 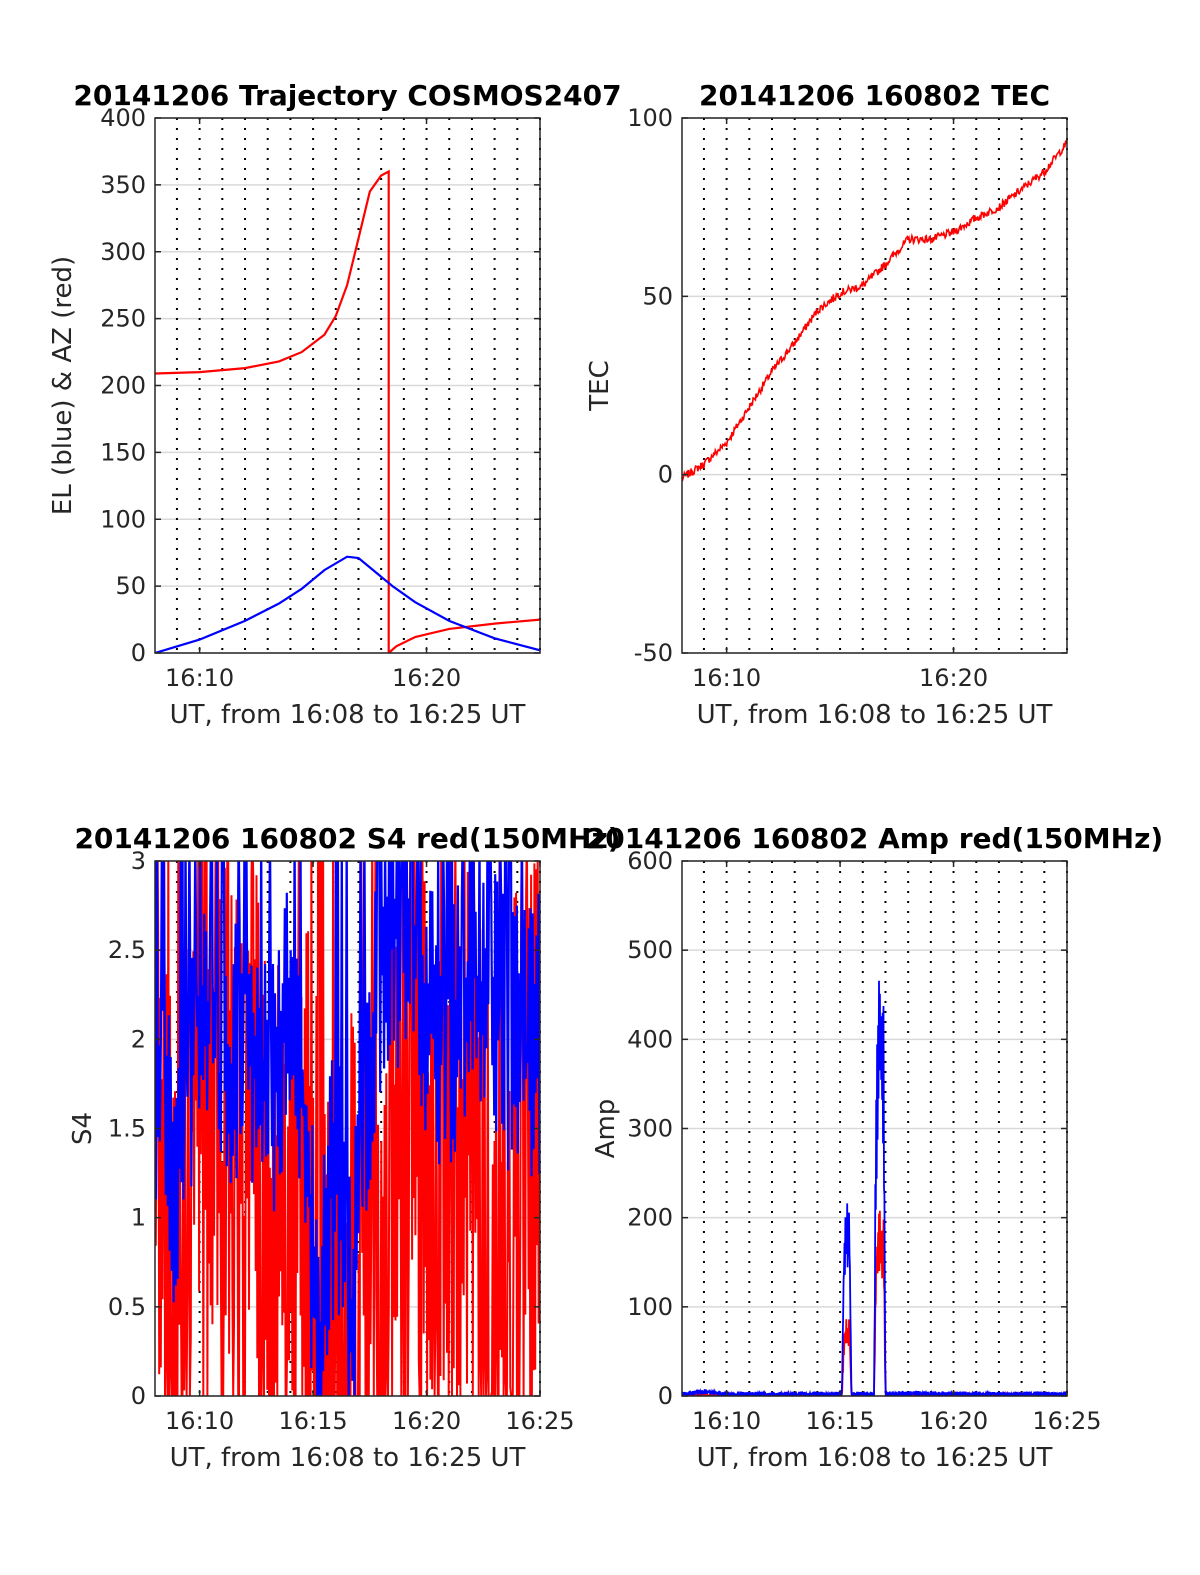 I want to click on chart-title: 20141206 160802 Amp red(150MHz), so click(x=874, y=838).